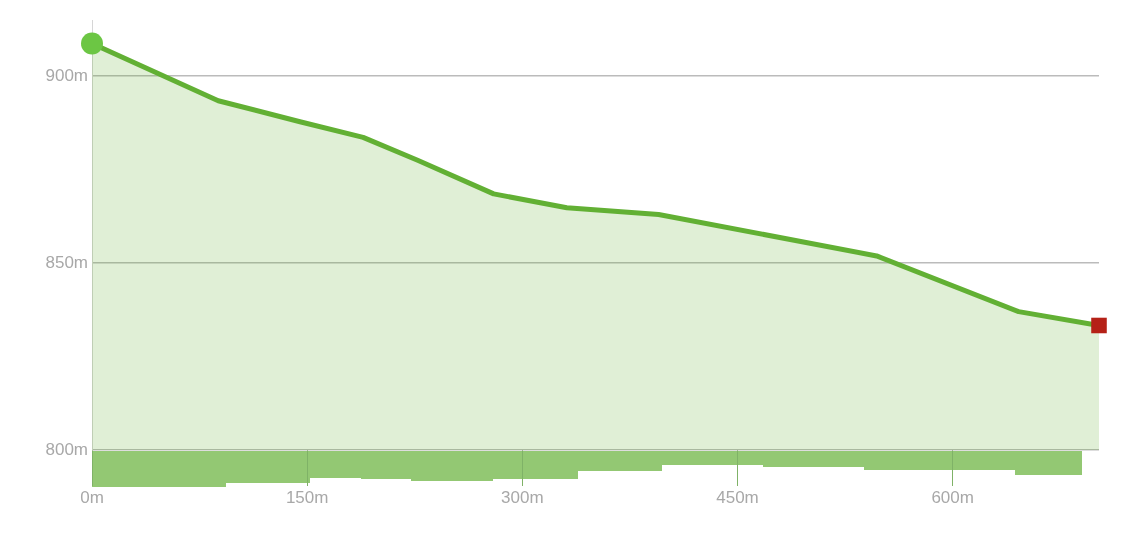 This screenshot has height=536, width=1140. What do you see at coordinates (307, 497) in the screenshot?
I see `x-tick-label: 150m` at bounding box center [307, 497].